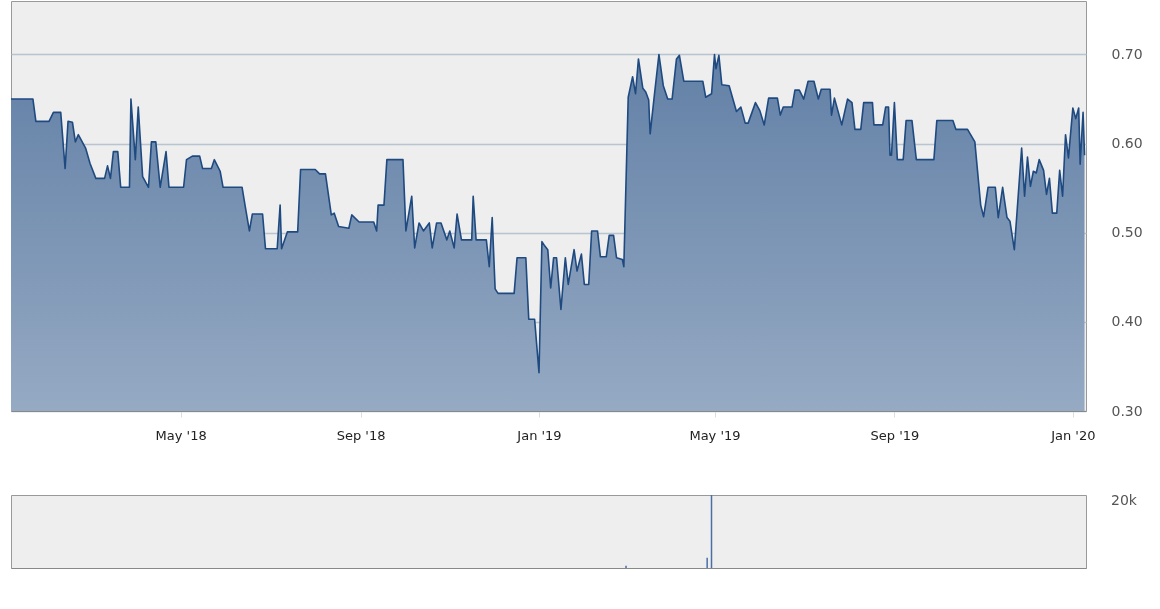 This screenshot has height=609, width=1160. I want to click on y-tick-label: 0.30, so click(1127, 410).